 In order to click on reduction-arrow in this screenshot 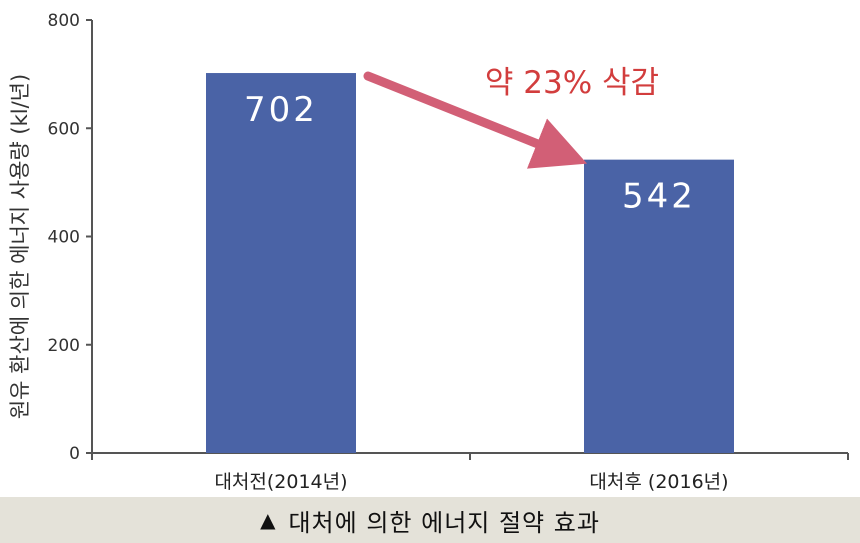, I will do `click(475, 120)`.